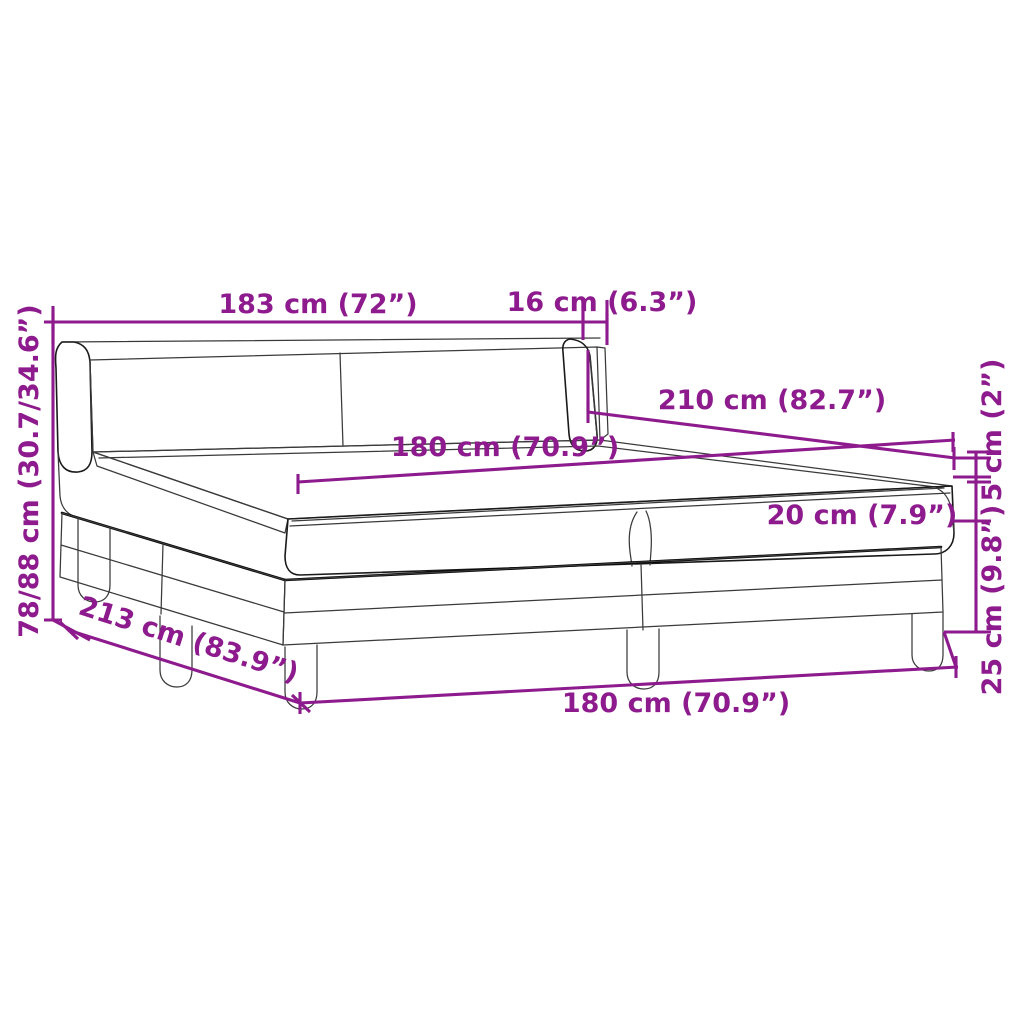  What do you see at coordinates (602, 302) in the screenshot?
I see `dim-headboard-side-depth-label: 16 cm (6.3”)` at bounding box center [602, 302].